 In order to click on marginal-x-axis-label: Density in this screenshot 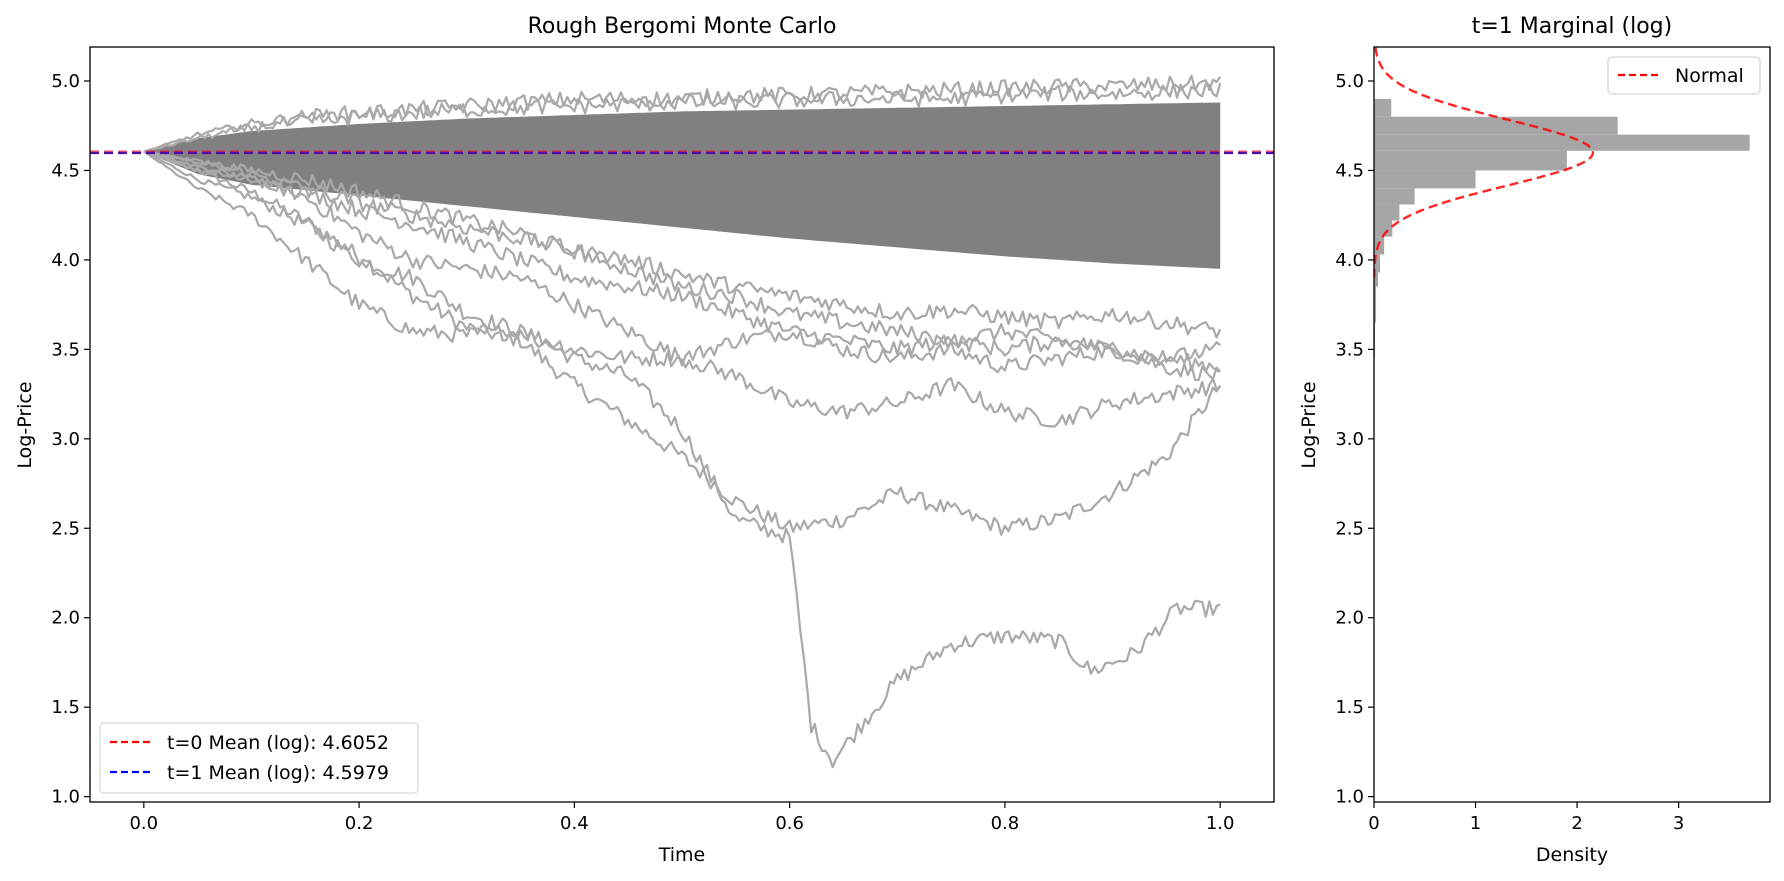, I will do `click(1572, 855)`.